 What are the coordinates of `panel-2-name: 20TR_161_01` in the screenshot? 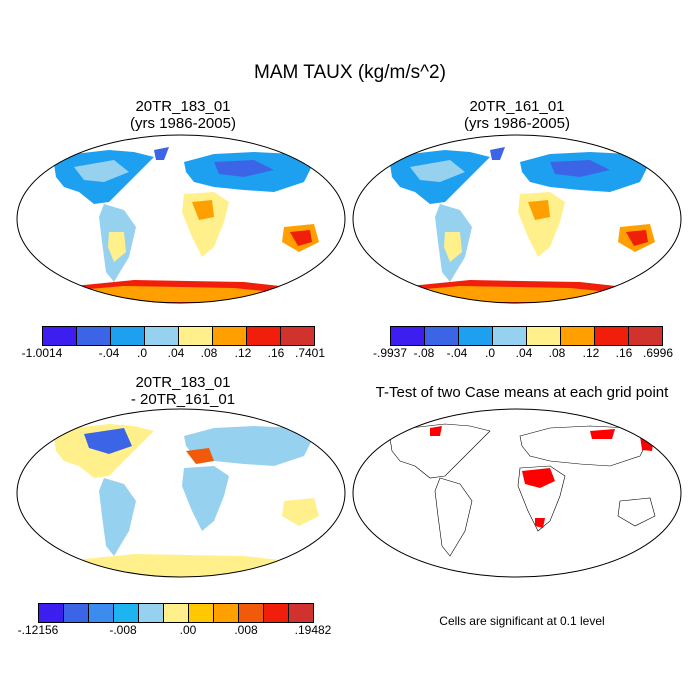 It's located at (517, 106).